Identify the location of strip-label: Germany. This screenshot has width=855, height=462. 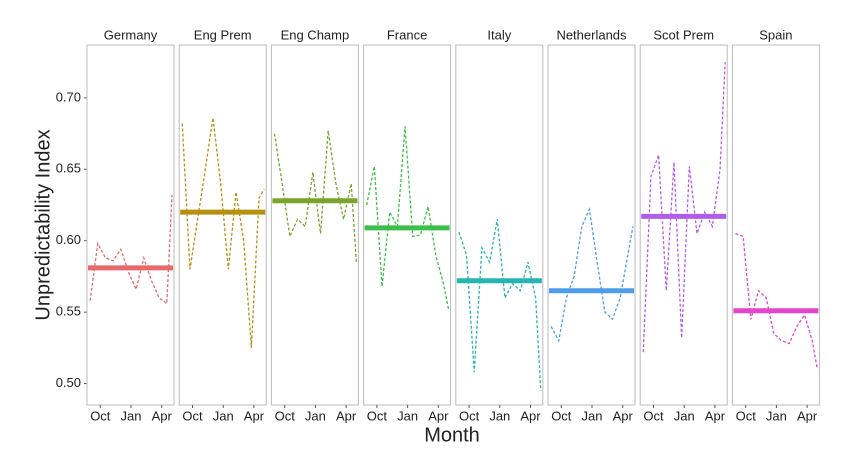
(131, 34).